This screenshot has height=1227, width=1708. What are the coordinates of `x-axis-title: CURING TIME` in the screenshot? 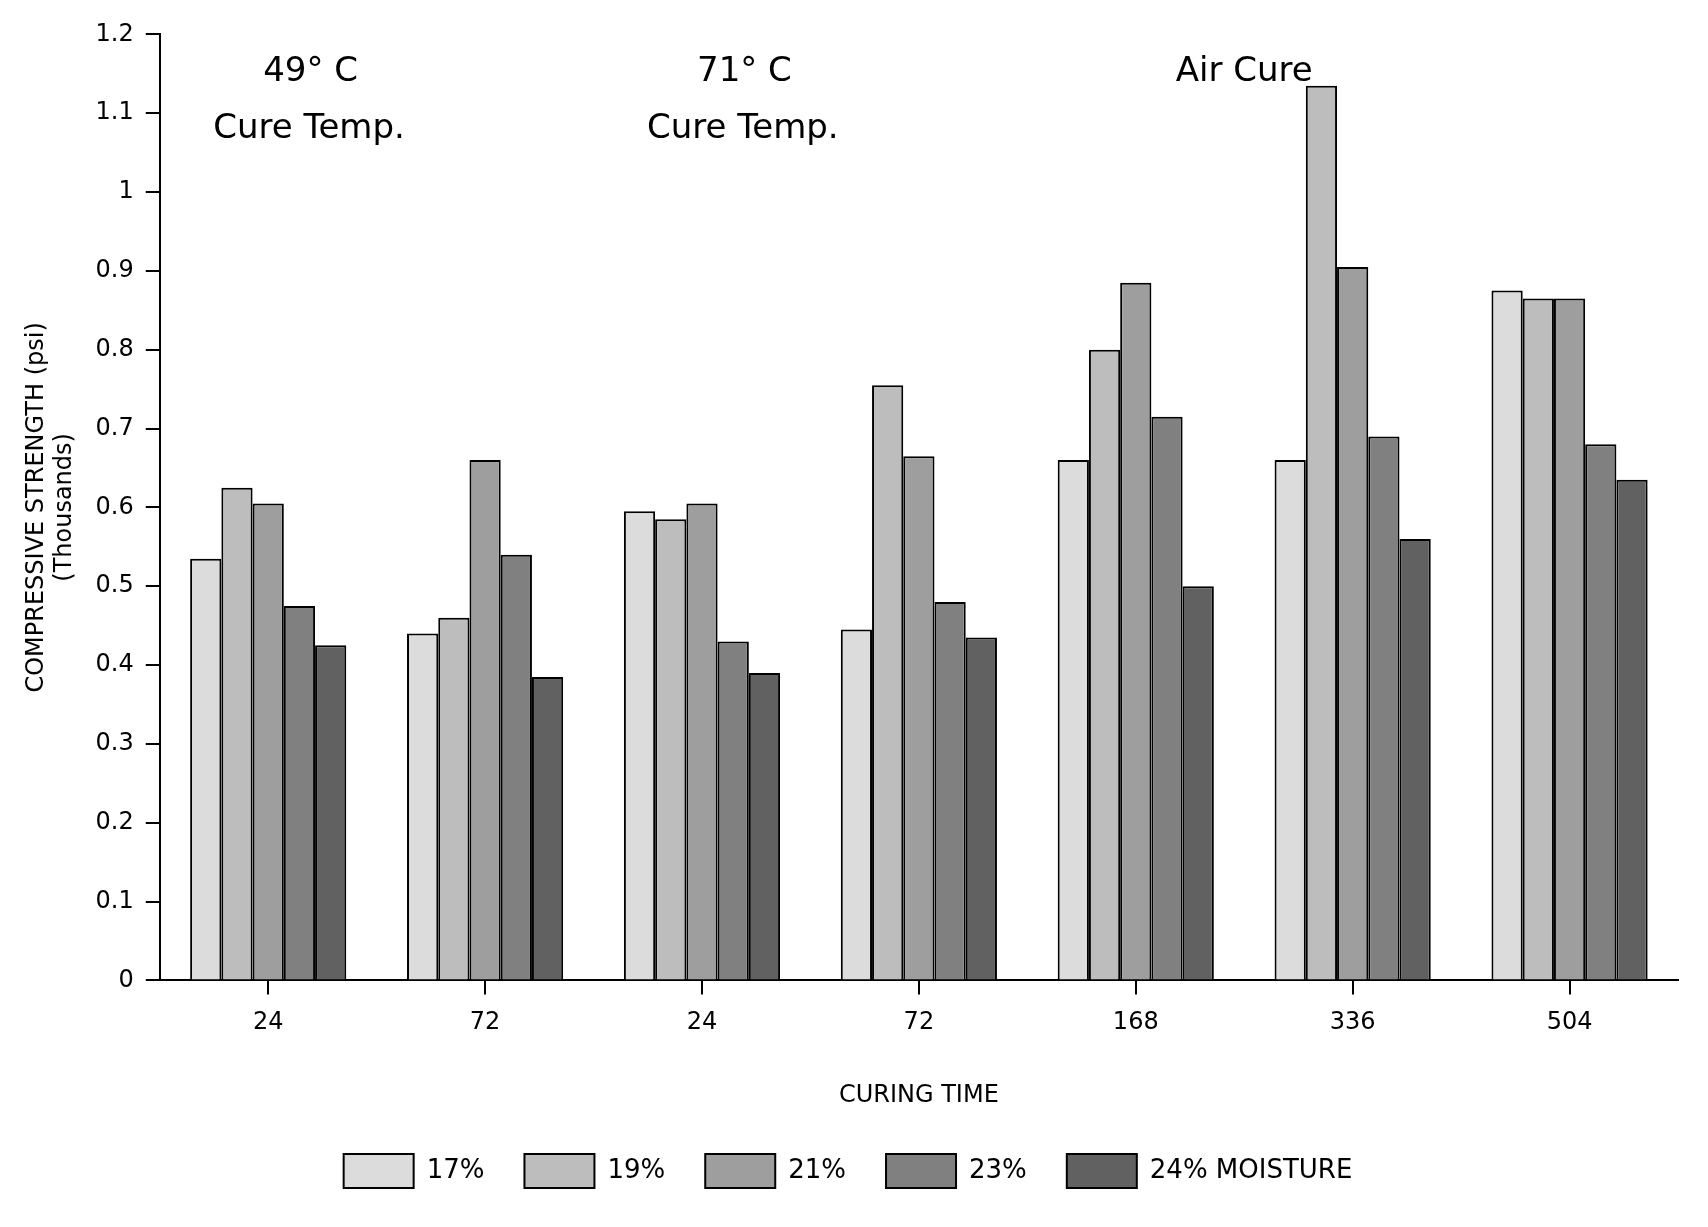 It's located at (918, 1093).